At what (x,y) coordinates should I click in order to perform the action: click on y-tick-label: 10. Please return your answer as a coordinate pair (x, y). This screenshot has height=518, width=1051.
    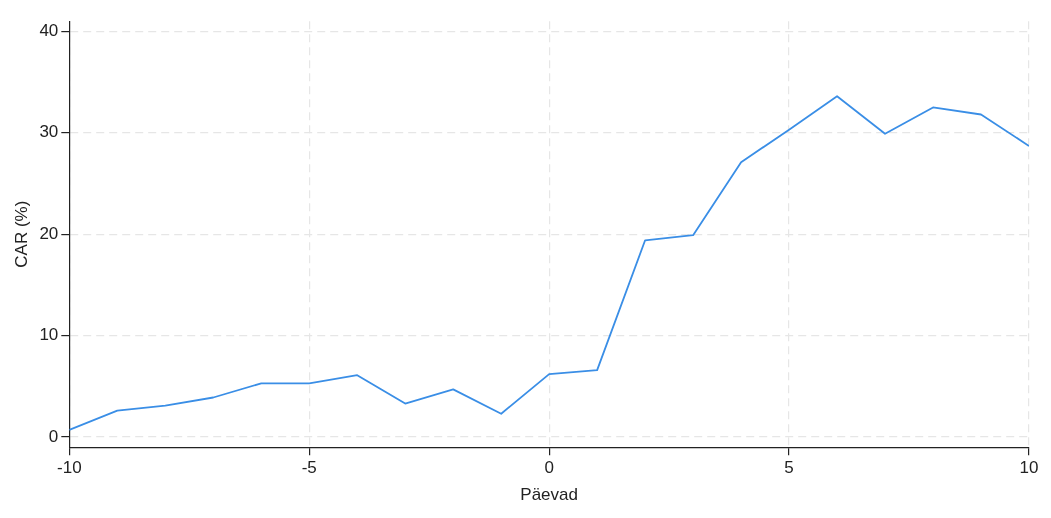
    Looking at the image, I should click on (49, 335).